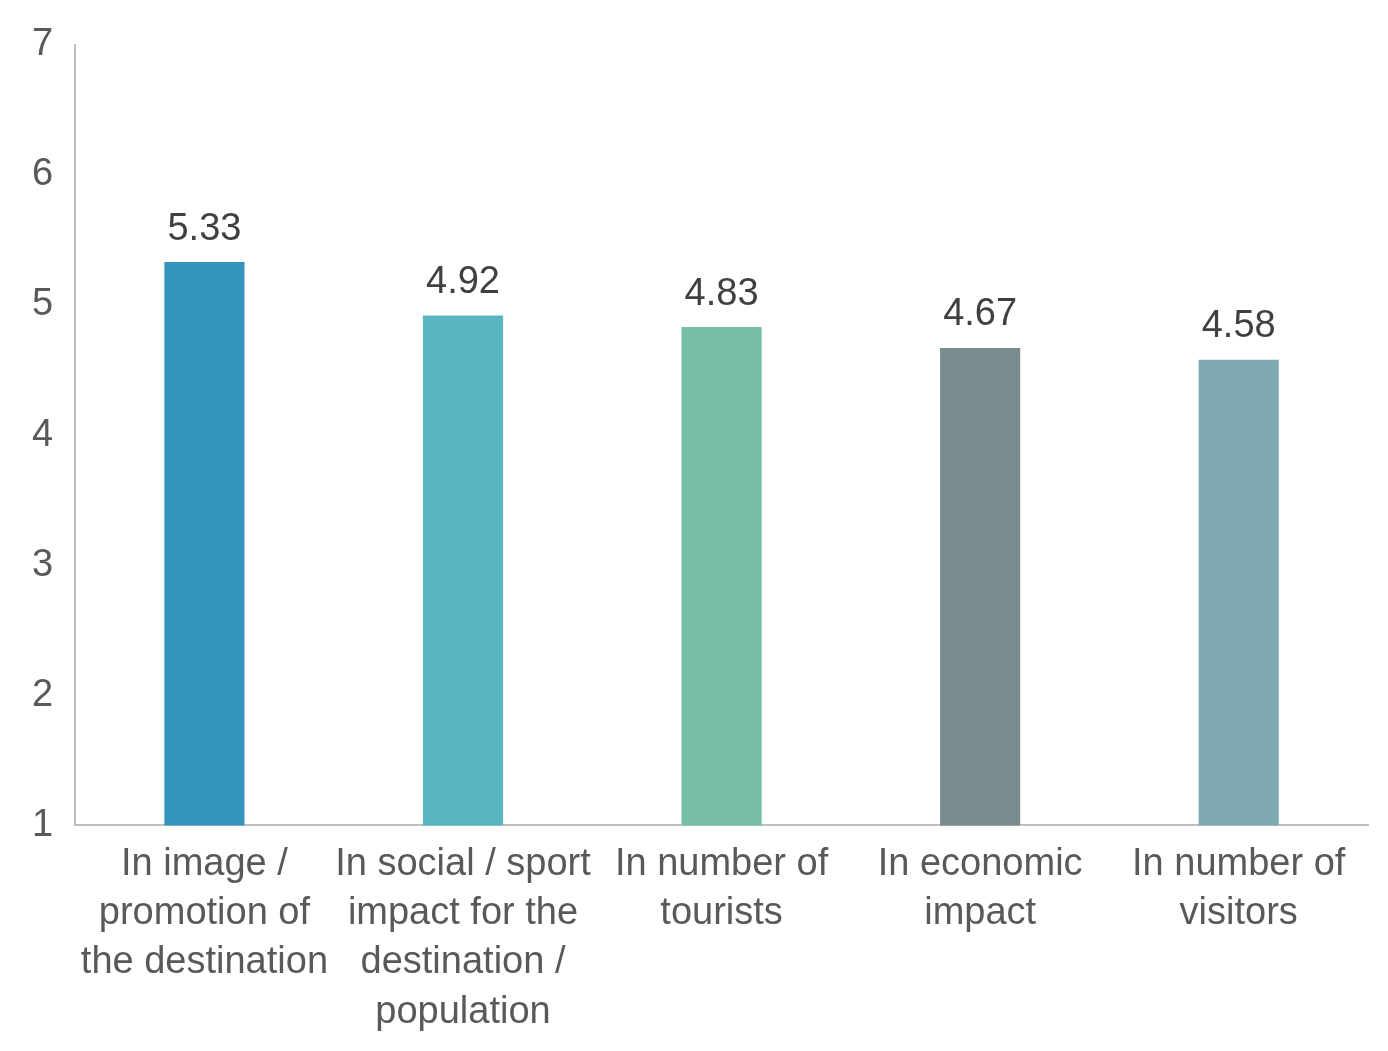 The width and height of the screenshot is (1388, 1051). I want to click on data-label: 4.58, so click(1238, 324).